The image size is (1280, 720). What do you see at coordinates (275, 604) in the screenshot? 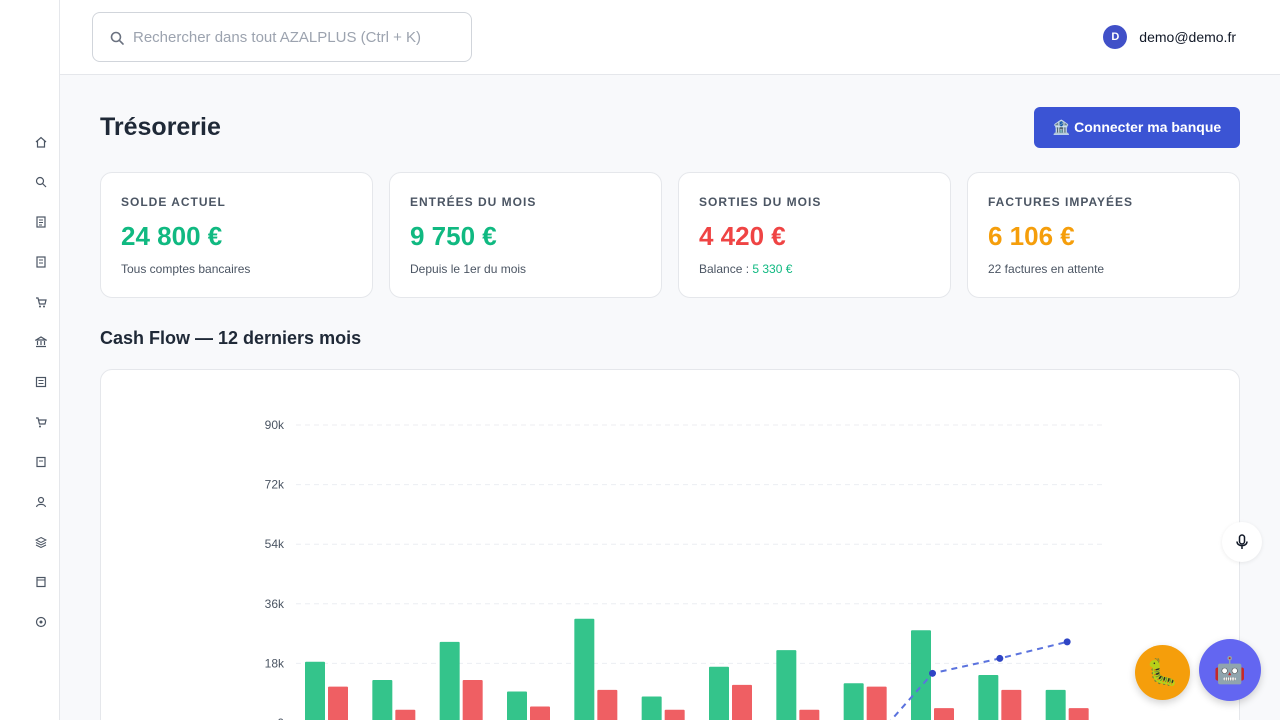
I see `y-tick-label: 36k` at bounding box center [275, 604].